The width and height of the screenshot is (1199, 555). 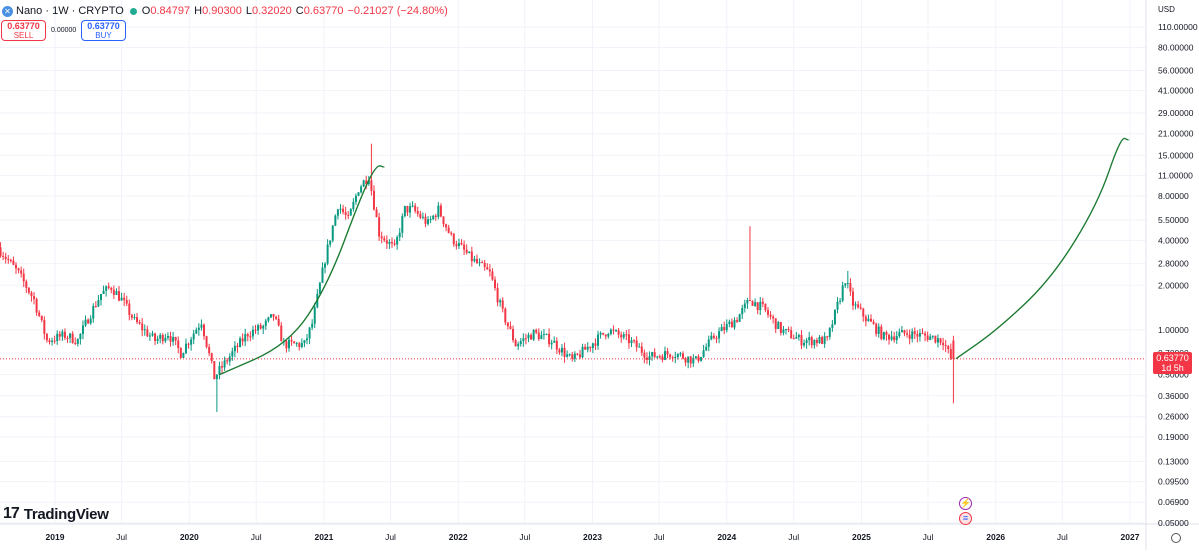 I want to click on buy-button: 0.63770 BUY, so click(x=103, y=30).